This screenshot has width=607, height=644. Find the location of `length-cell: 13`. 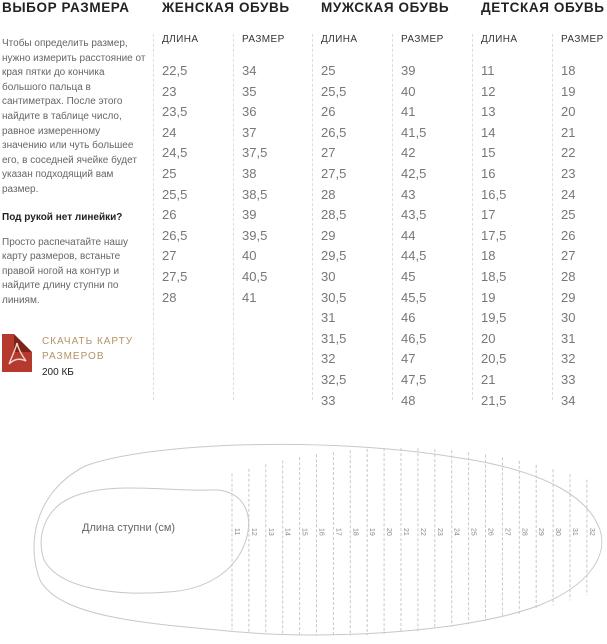

length-cell: 13 is located at coordinates (488, 112).